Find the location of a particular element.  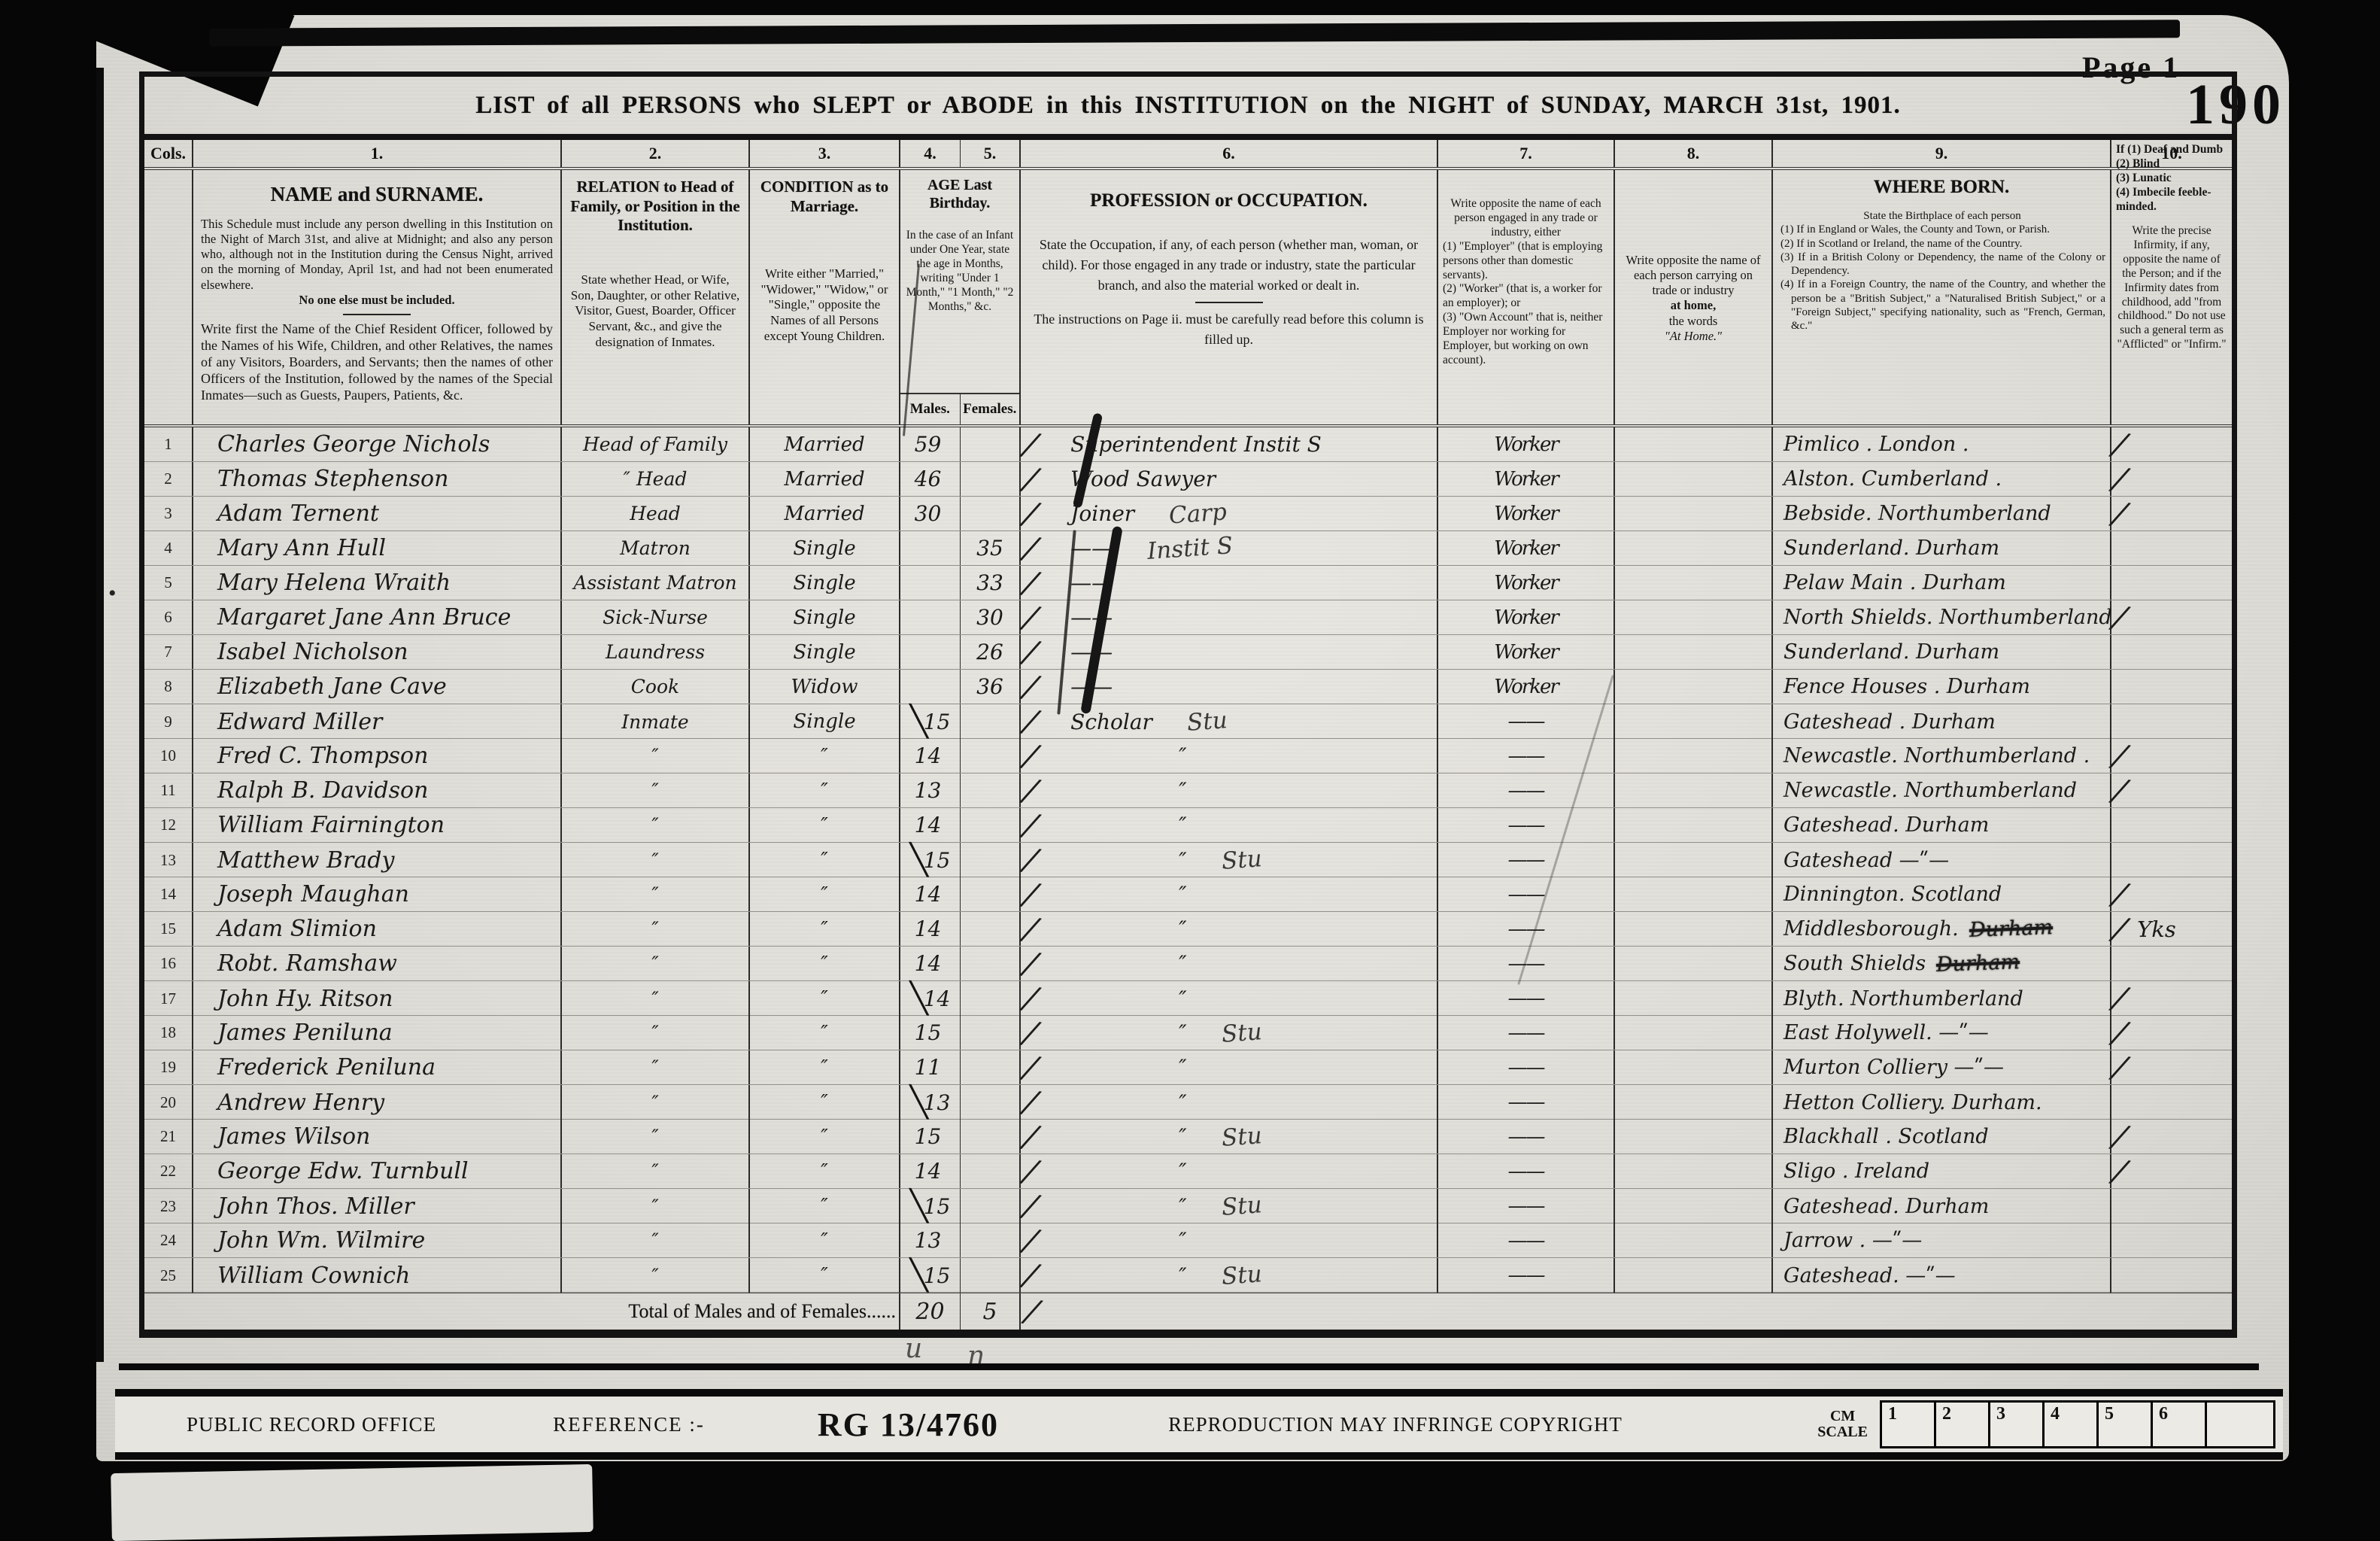

column-title: NAME and SURNAME. is located at coordinates (377, 194).